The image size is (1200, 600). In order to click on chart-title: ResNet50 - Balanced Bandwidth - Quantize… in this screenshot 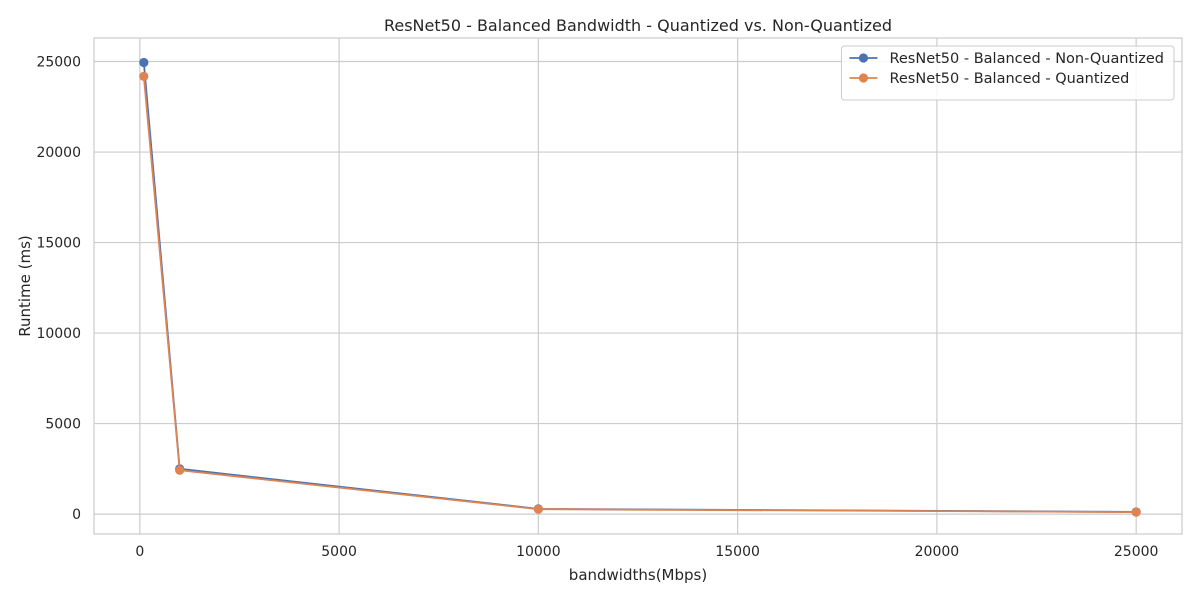, I will do `click(638, 25)`.